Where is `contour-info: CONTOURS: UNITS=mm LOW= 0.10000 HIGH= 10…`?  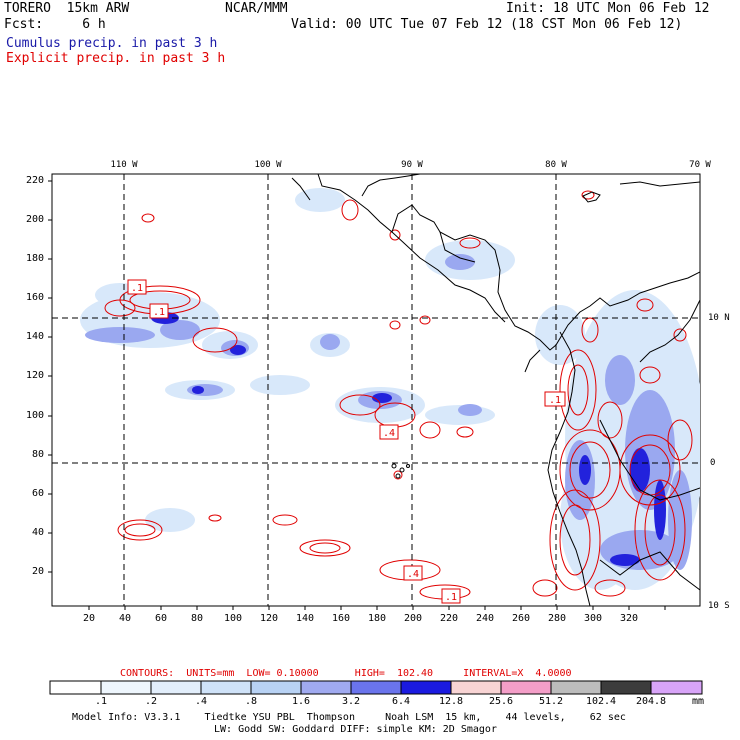
contour-info: CONTOURS: UNITS=mm LOW= 0.10000 HIGH= 10… is located at coordinates (346, 673).